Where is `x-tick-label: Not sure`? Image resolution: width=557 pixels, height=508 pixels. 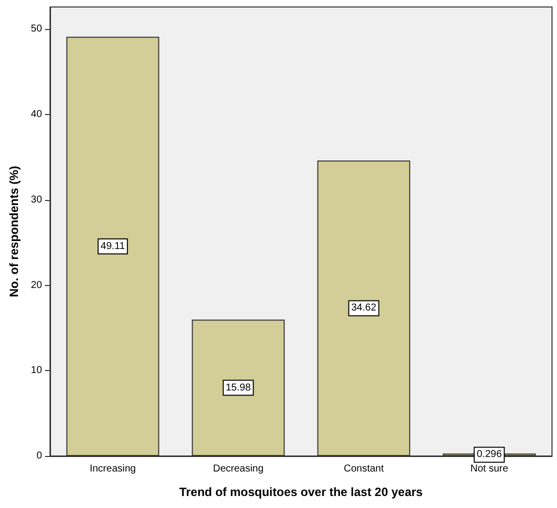 x-tick-label: Not sure is located at coordinates (489, 469).